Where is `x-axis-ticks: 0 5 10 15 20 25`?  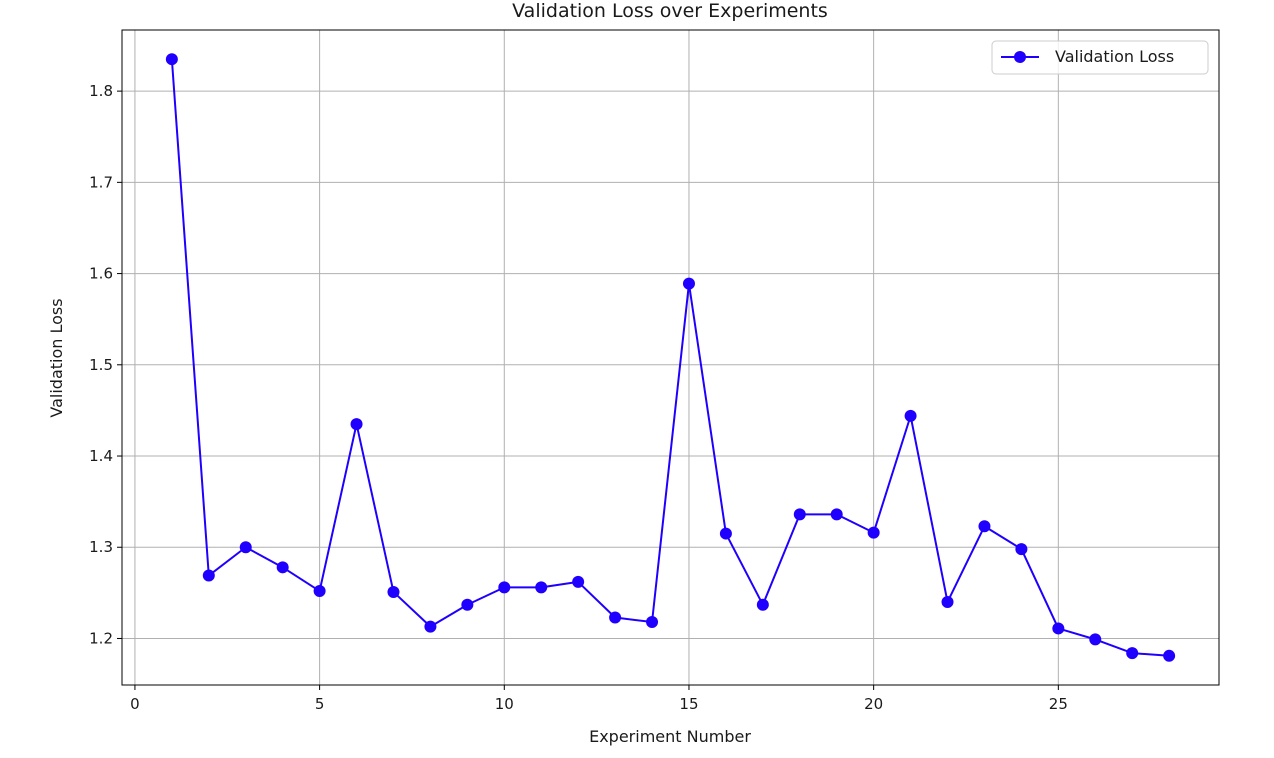 x-axis-ticks: 0 5 10 15 20 25 is located at coordinates (599, 699).